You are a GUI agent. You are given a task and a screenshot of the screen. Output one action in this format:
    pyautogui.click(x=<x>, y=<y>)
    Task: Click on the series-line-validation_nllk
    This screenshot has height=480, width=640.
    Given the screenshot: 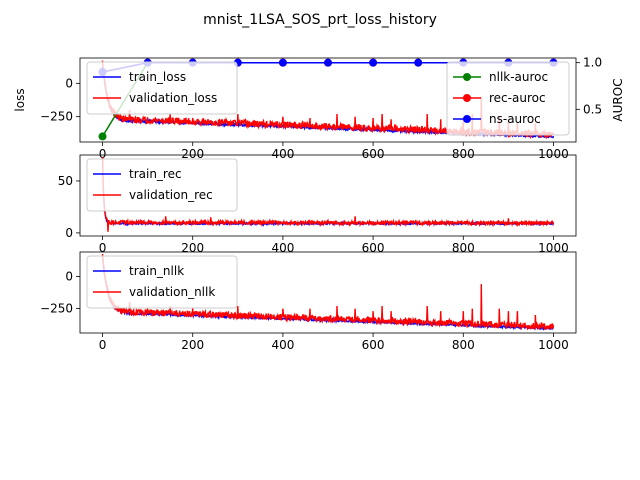 What is the action you would take?
    pyautogui.click(x=328, y=292)
    